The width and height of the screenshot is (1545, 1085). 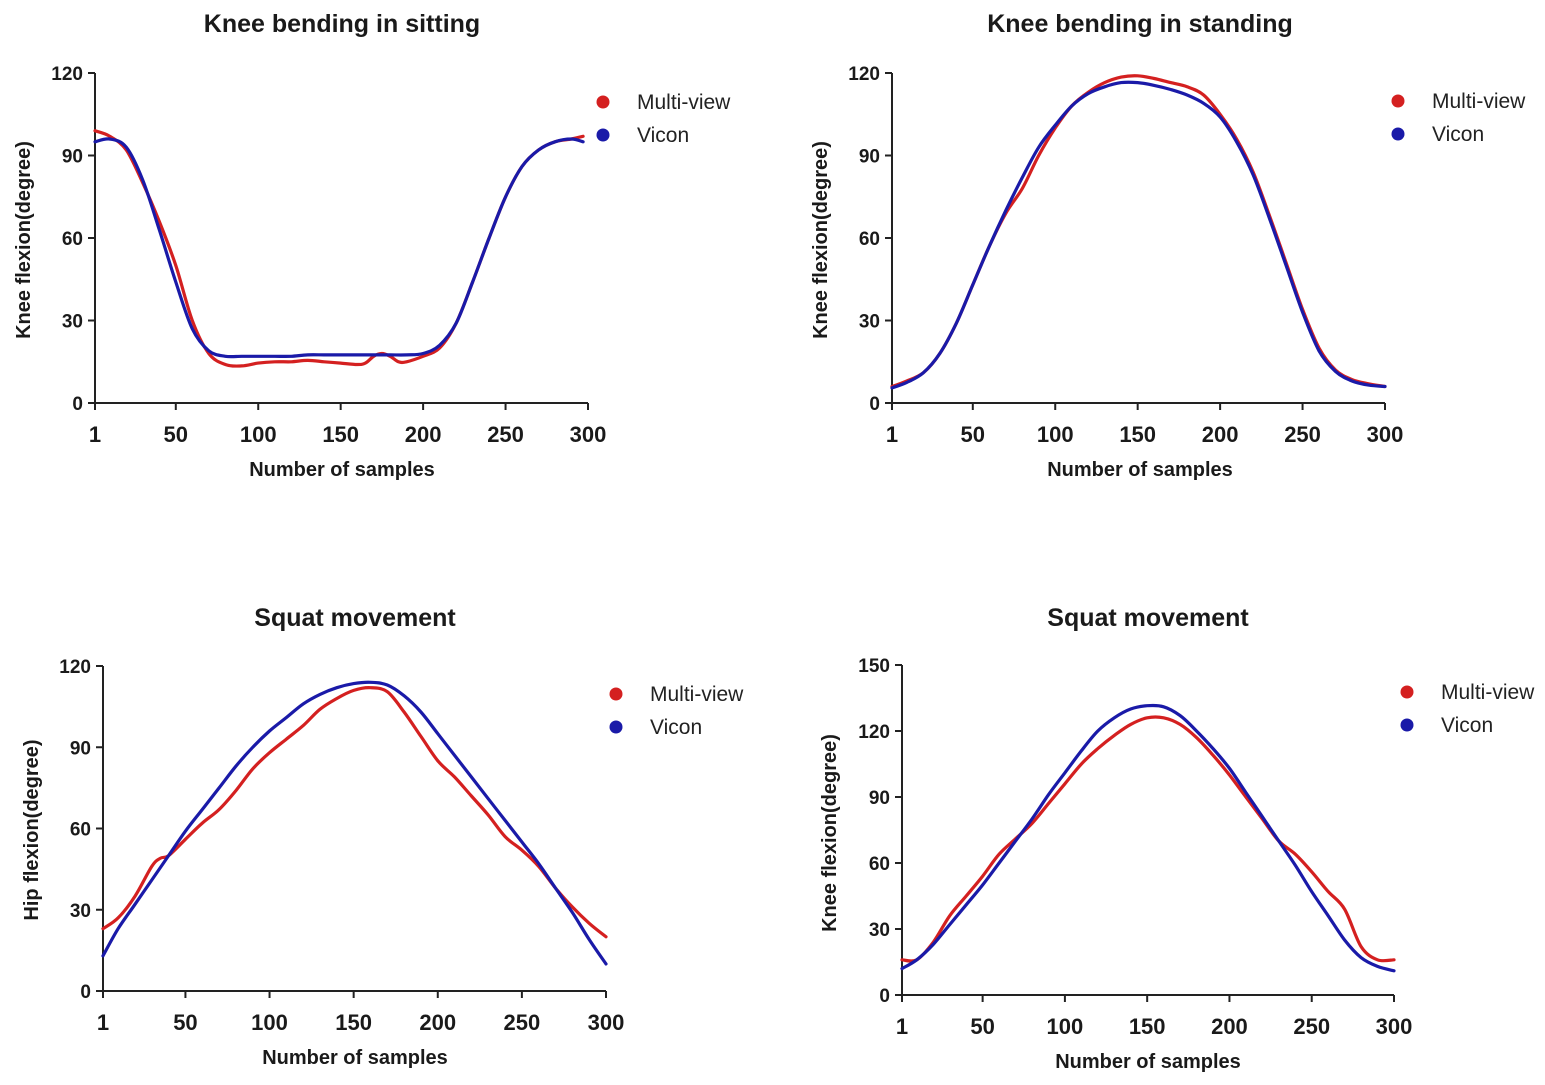 I want to click on y-tick-label: 150, so click(x=874, y=666).